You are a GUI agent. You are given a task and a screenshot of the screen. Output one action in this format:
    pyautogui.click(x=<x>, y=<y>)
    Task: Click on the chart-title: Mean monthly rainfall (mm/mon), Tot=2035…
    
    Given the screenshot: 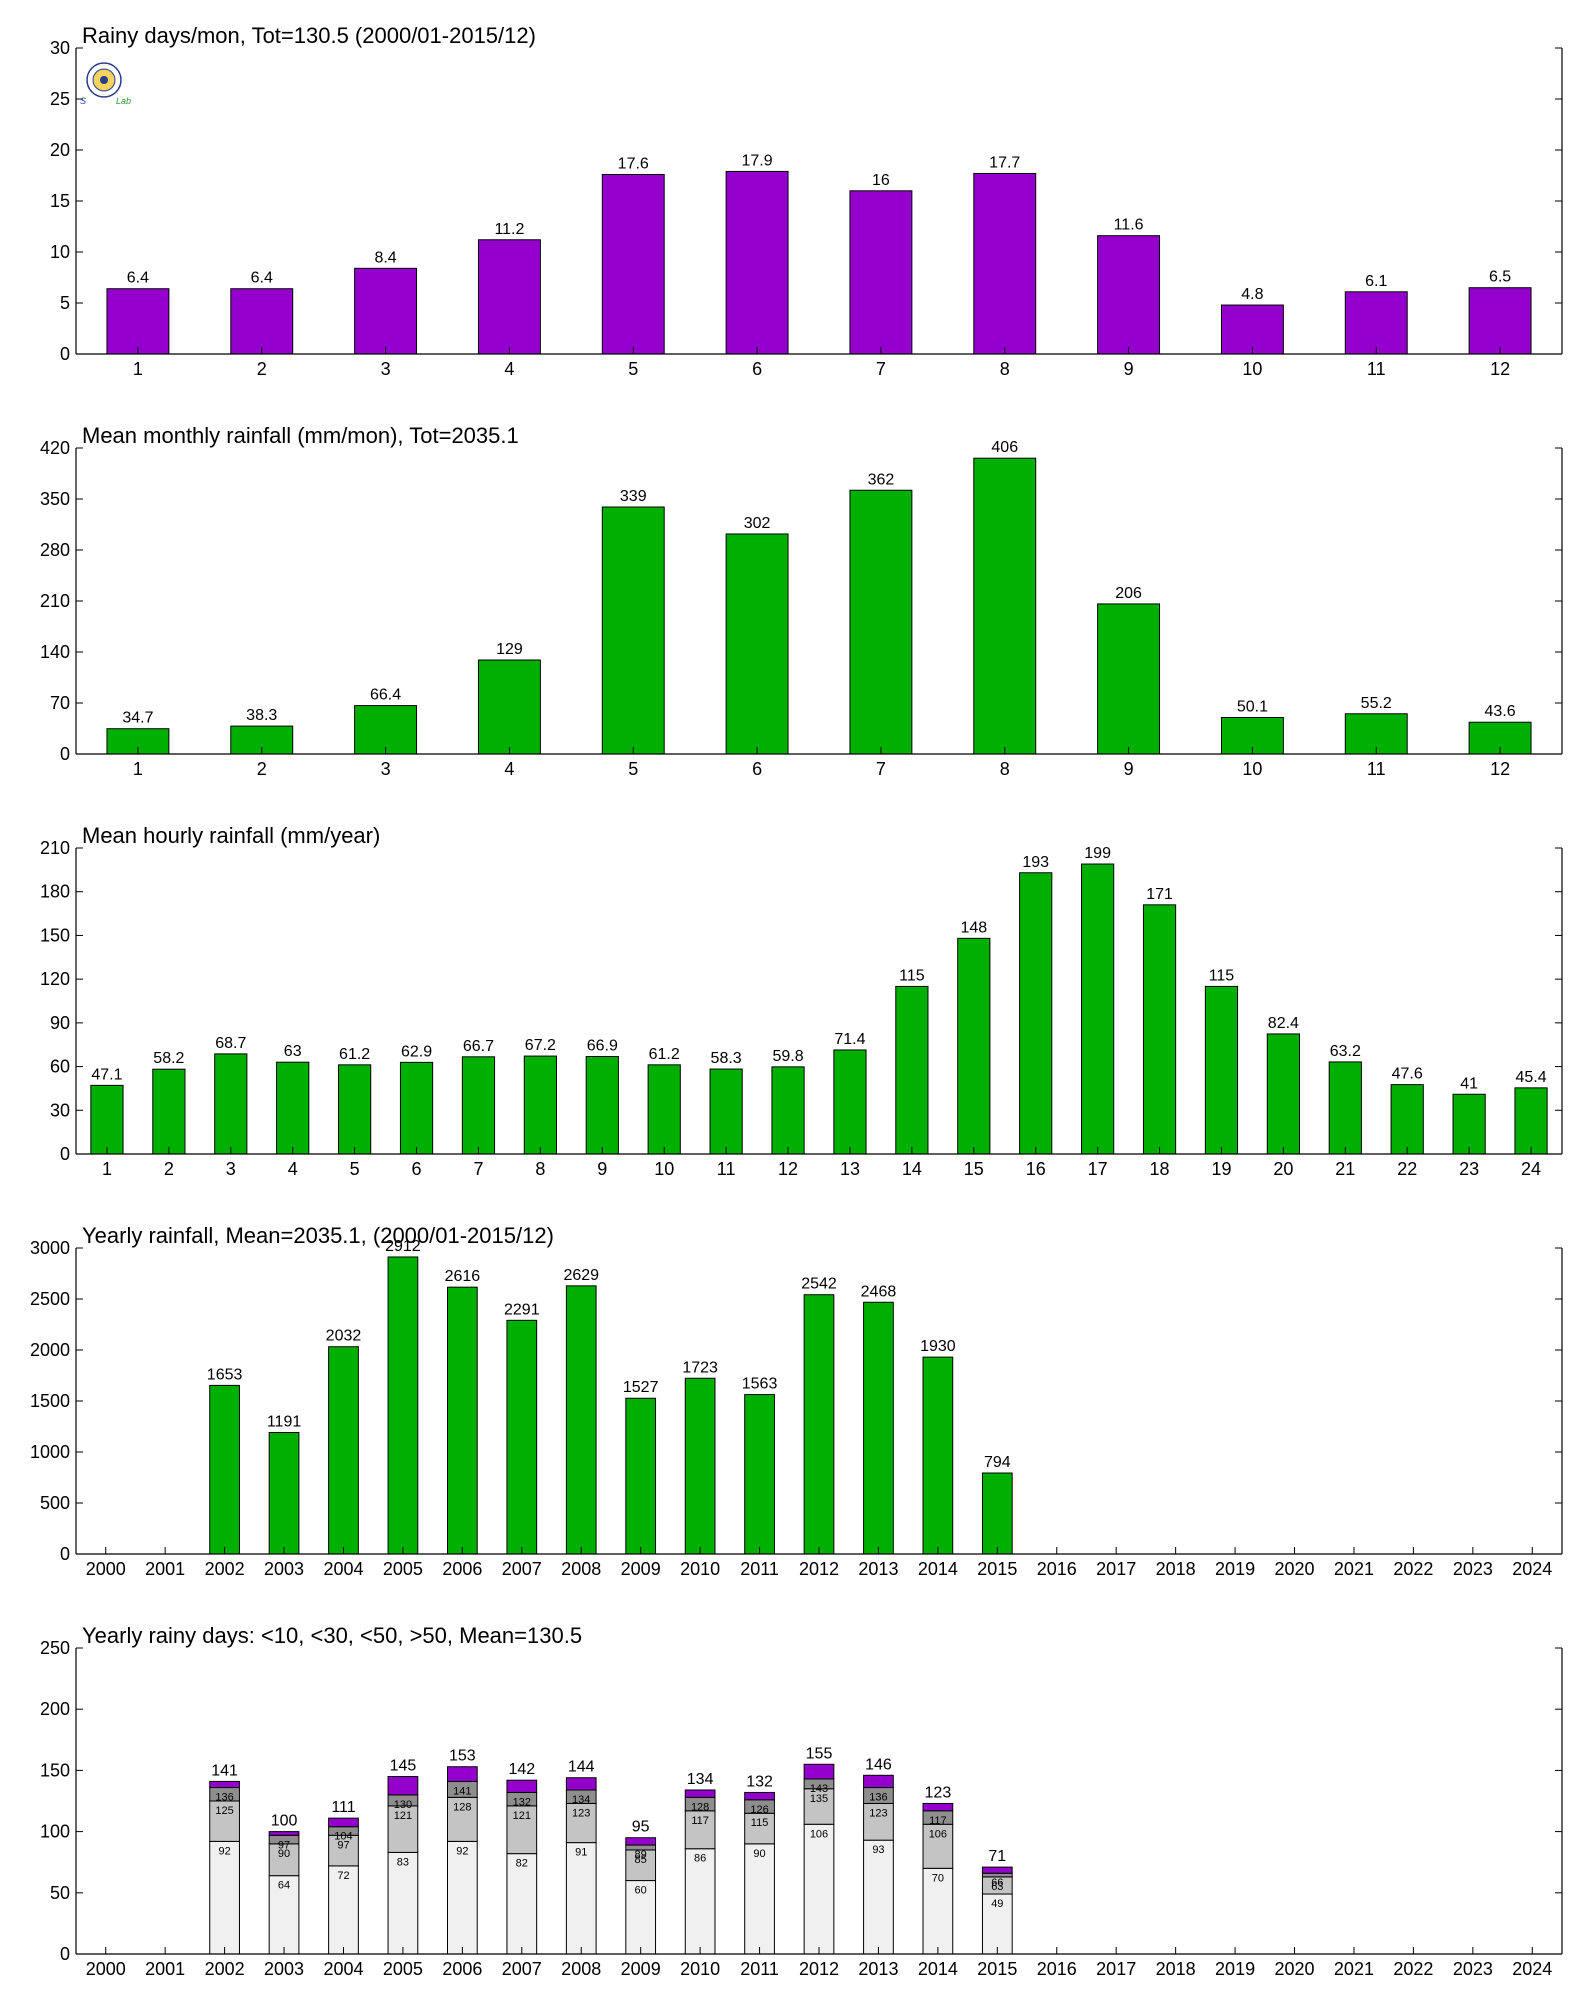 What is the action you would take?
    pyautogui.click(x=300, y=435)
    